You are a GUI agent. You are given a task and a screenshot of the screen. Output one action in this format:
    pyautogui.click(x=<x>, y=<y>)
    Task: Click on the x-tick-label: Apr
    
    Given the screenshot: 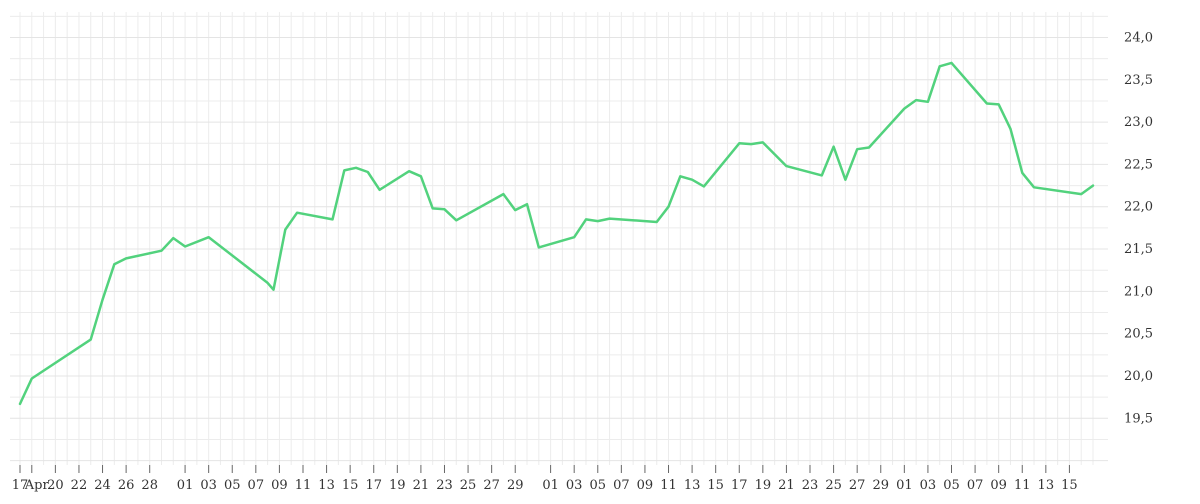 What is the action you would take?
    pyautogui.click(x=37, y=485)
    